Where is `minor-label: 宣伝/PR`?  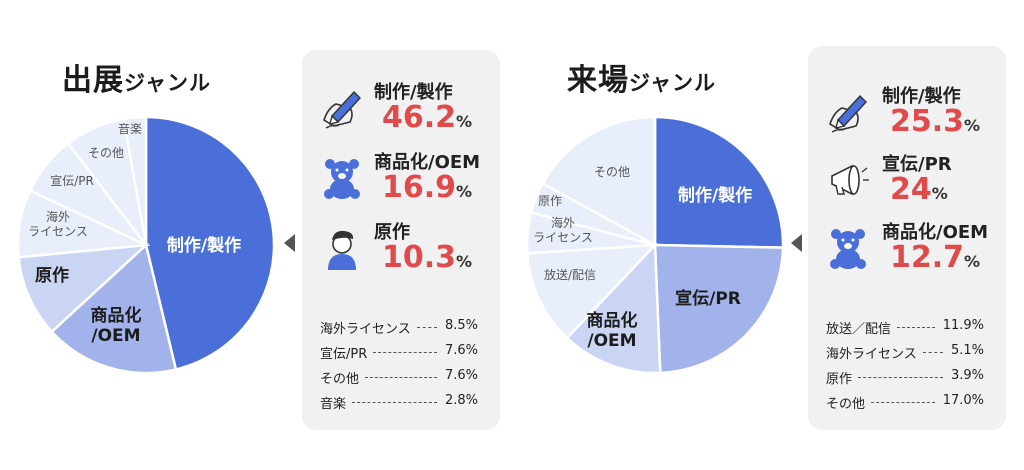 minor-label: 宣伝/PR is located at coordinates (344, 354).